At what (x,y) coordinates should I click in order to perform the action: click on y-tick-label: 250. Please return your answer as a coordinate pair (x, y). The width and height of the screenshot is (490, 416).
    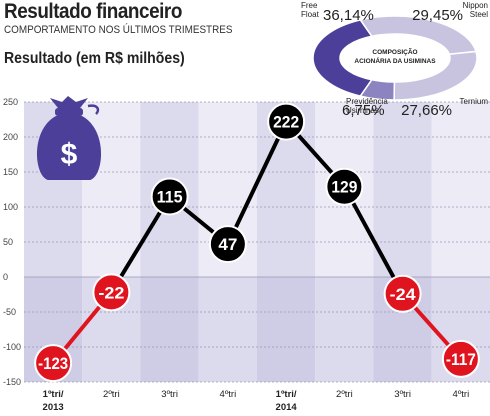
    Looking at the image, I should click on (10, 102).